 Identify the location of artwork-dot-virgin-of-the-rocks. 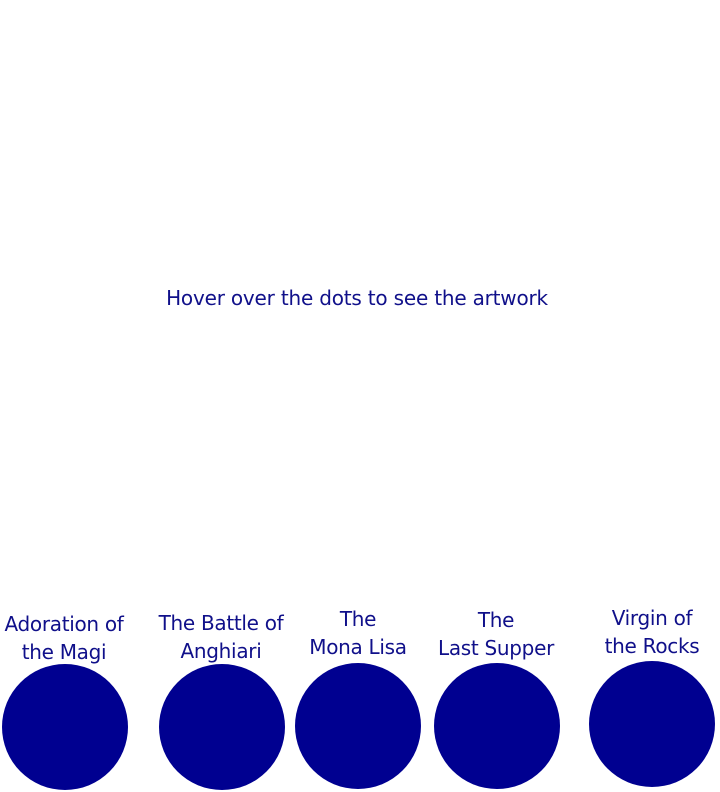
(652, 724).